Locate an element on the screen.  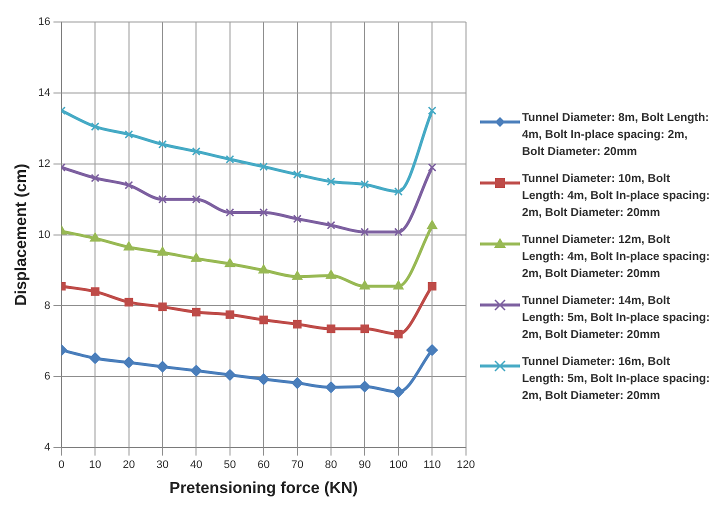
x-tick-label: 40 is located at coordinates (196, 465).